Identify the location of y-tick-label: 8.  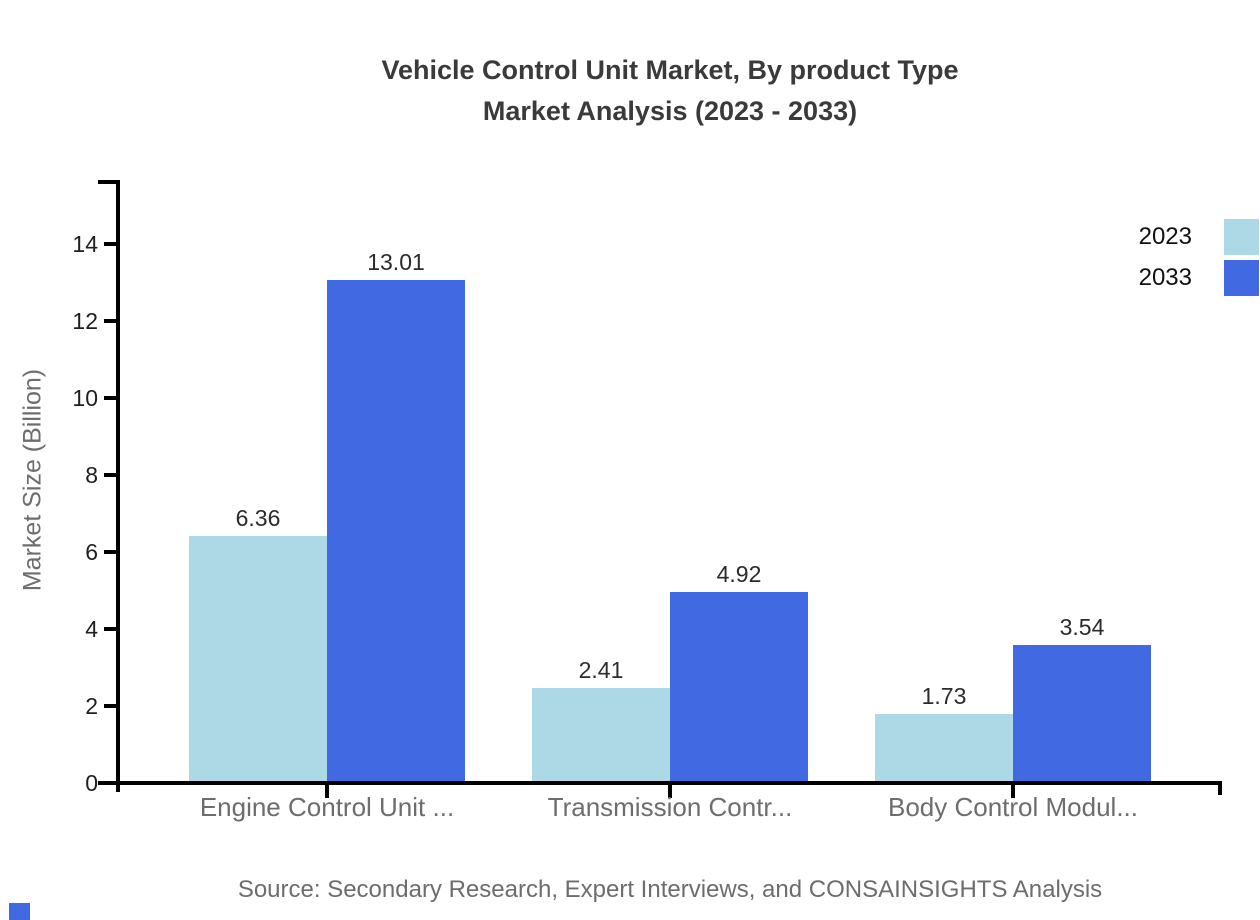
(91, 475).